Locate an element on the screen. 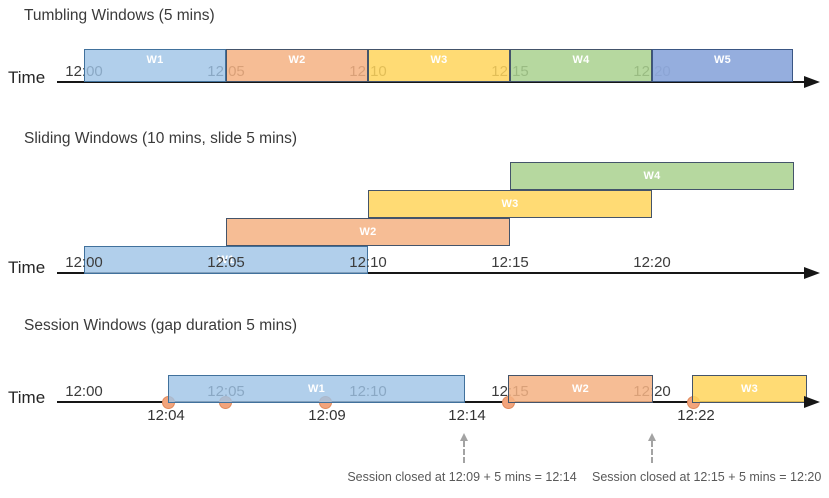  window-tumbling-w4: W4 is located at coordinates (581, 65).